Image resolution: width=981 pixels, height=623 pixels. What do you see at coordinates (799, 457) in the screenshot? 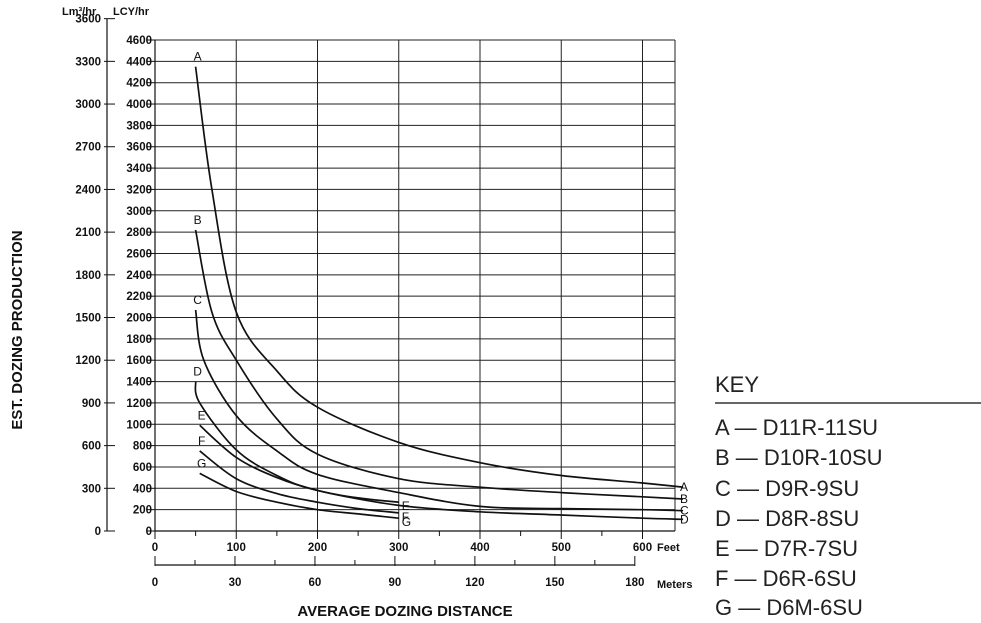
I see `key-item-b: B — D10R-10SU` at bounding box center [799, 457].